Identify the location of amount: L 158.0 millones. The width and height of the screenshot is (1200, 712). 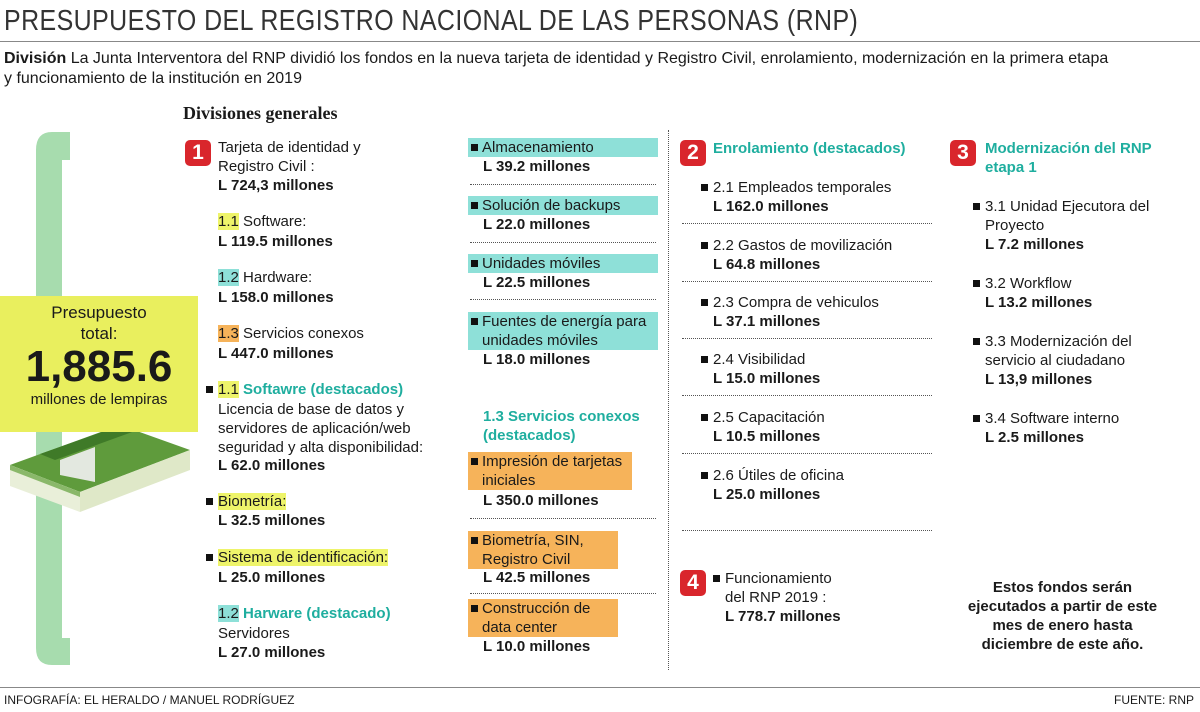
(276, 297).